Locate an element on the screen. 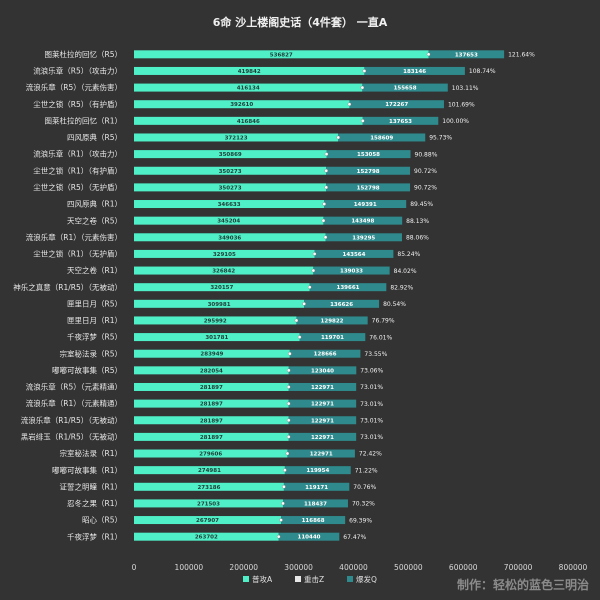 The width and height of the screenshot is (600, 600). data-label-q: 172267 is located at coordinates (396, 105).